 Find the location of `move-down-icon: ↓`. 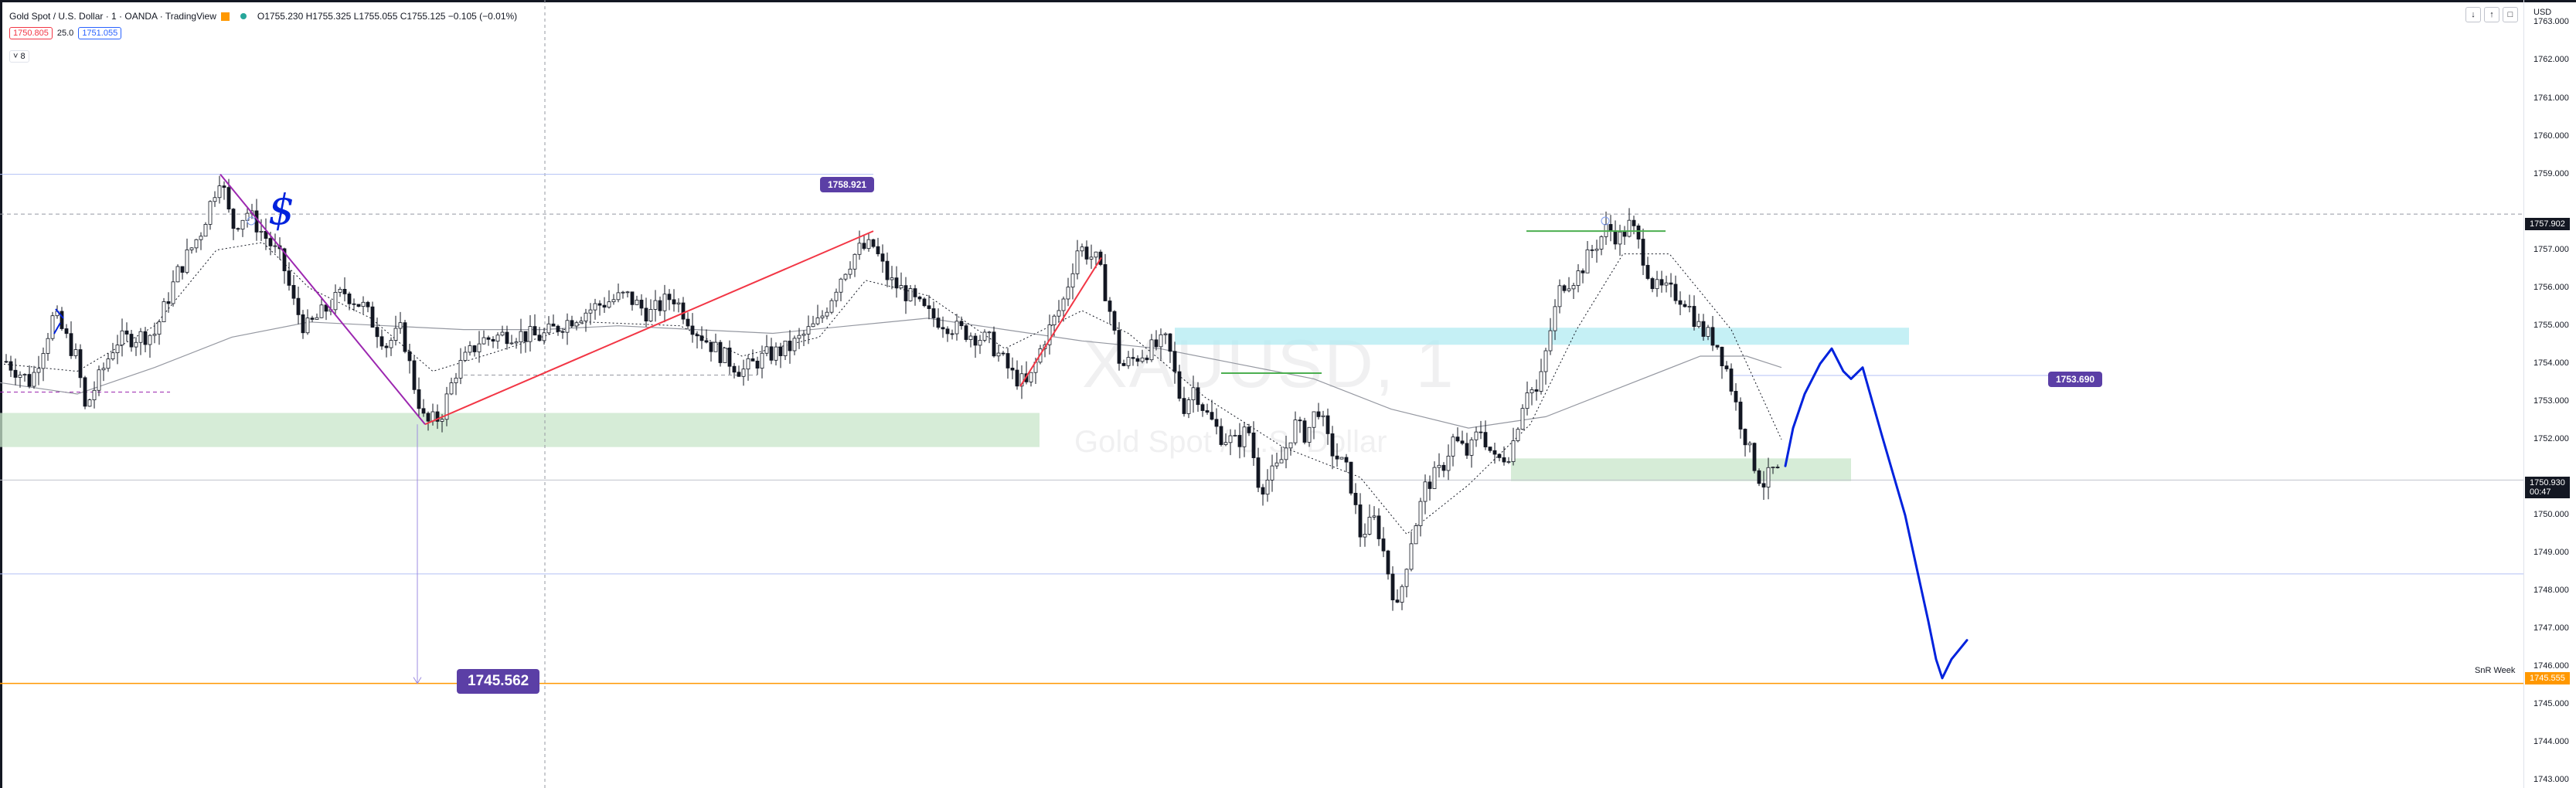

move-down-icon: ↓ is located at coordinates (2473, 14).